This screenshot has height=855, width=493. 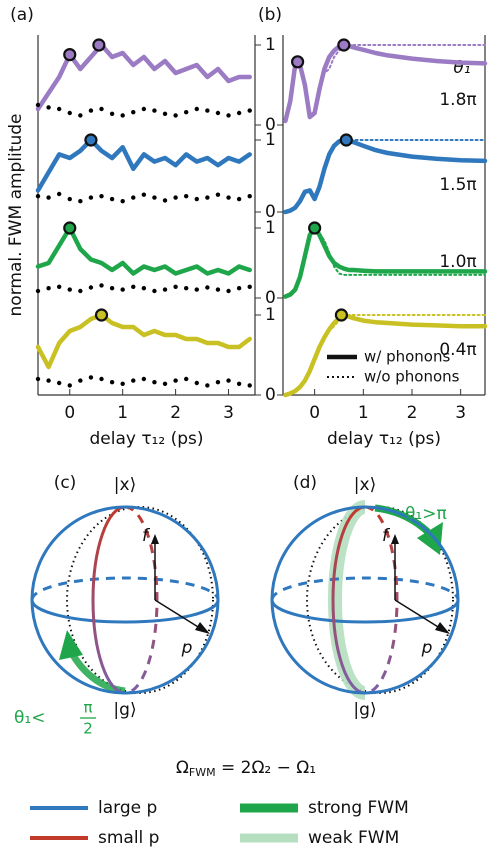 I want to click on legend-label: w/o phonons, so click(x=412, y=377).